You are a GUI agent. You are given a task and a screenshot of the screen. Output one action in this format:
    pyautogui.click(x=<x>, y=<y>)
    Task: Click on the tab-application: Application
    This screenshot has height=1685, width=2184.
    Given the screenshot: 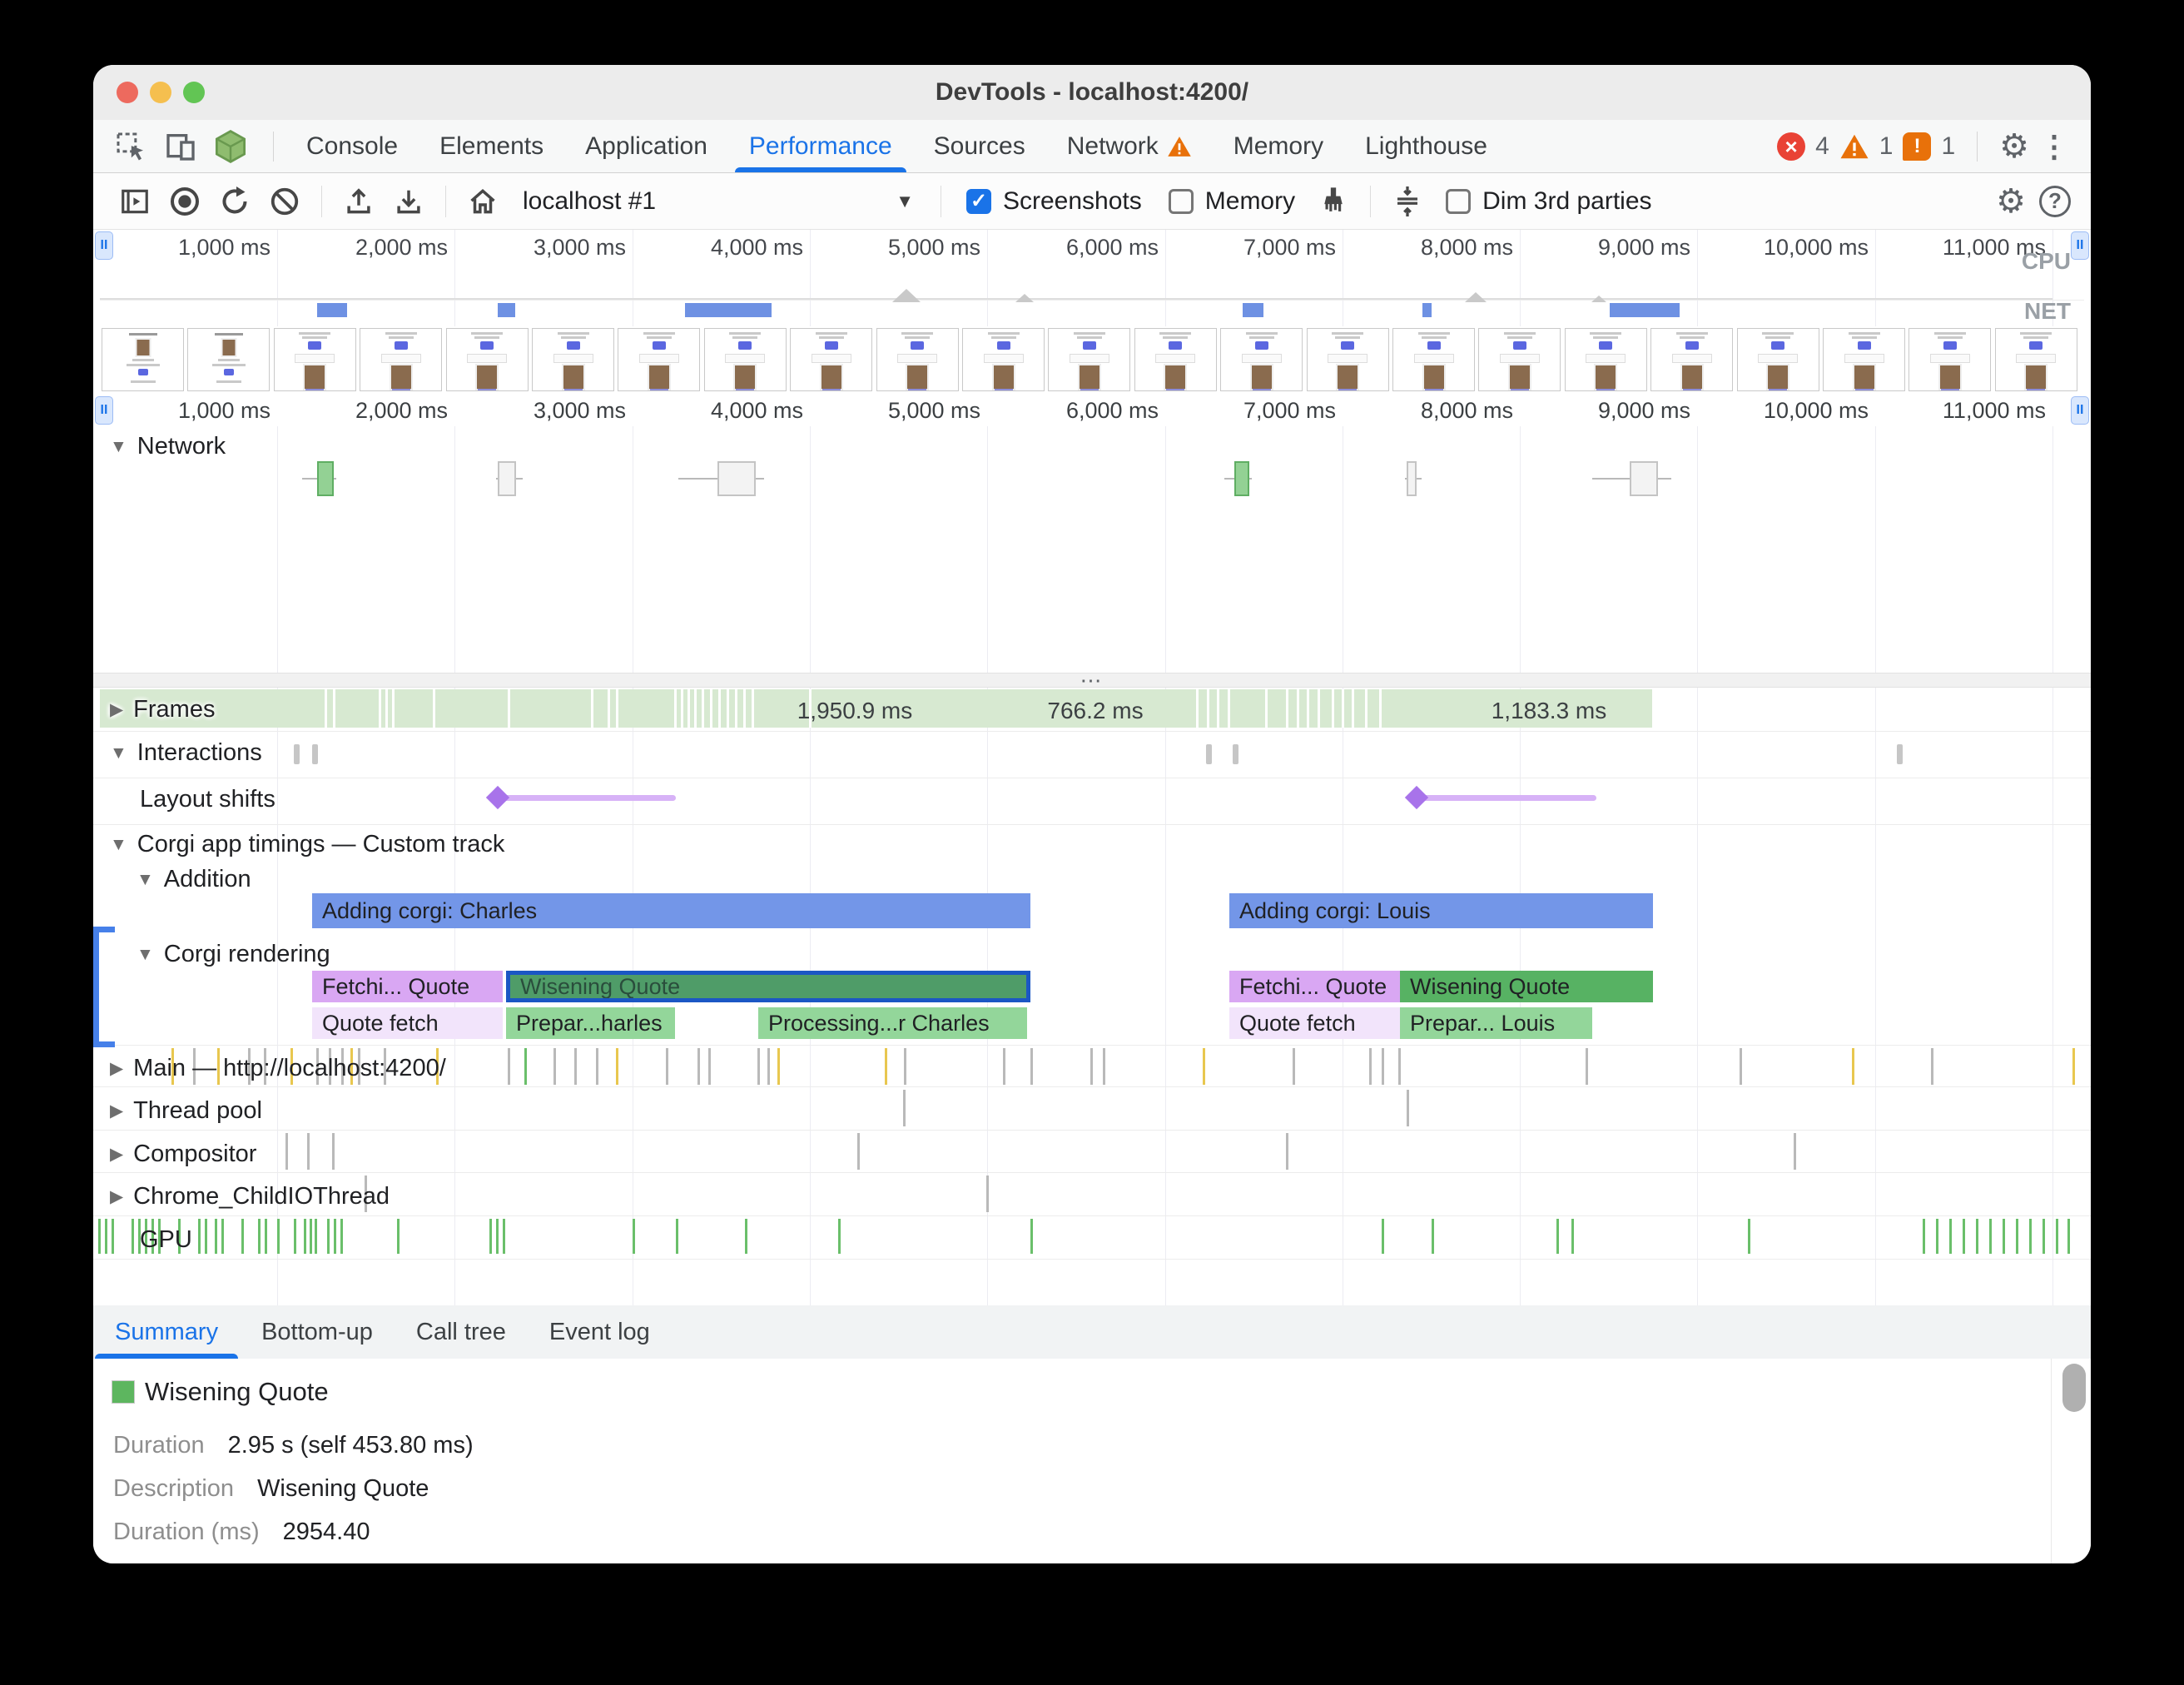 What is the action you would take?
    pyautogui.click(x=646, y=146)
    